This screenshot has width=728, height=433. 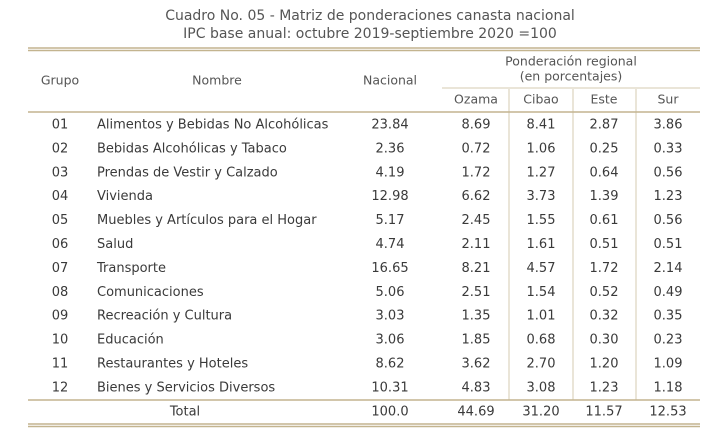 I want to click on sur: 1.23, so click(x=668, y=196).